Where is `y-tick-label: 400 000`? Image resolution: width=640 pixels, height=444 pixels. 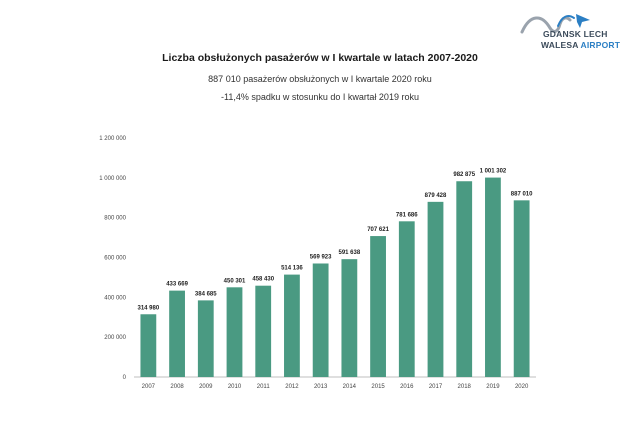
y-tick-label: 400 000 is located at coordinates (115, 298).